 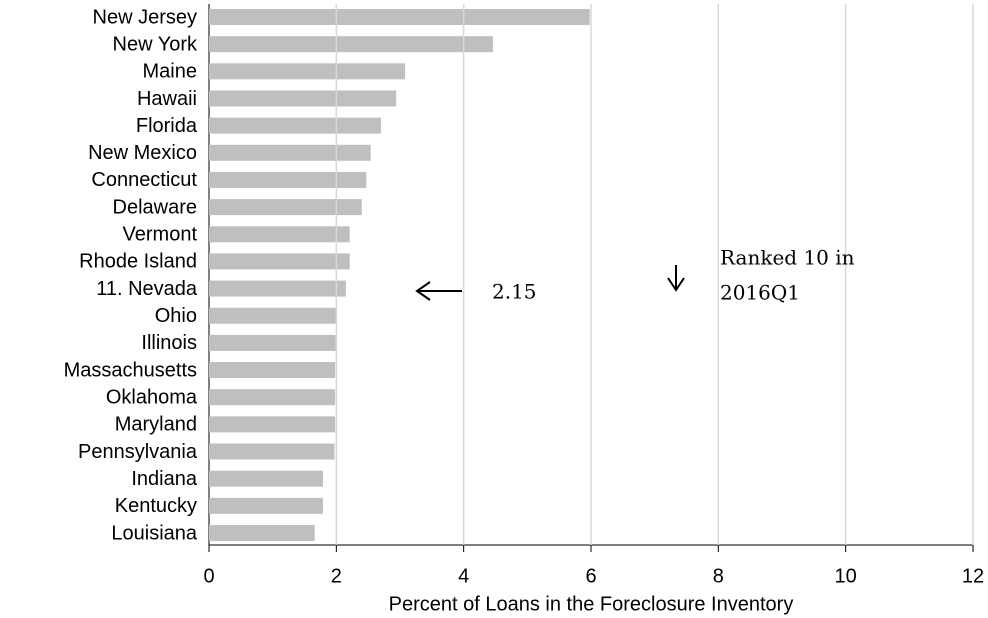 I want to click on y-tick-label: 11. Nevada, so click(x=147, y=289).